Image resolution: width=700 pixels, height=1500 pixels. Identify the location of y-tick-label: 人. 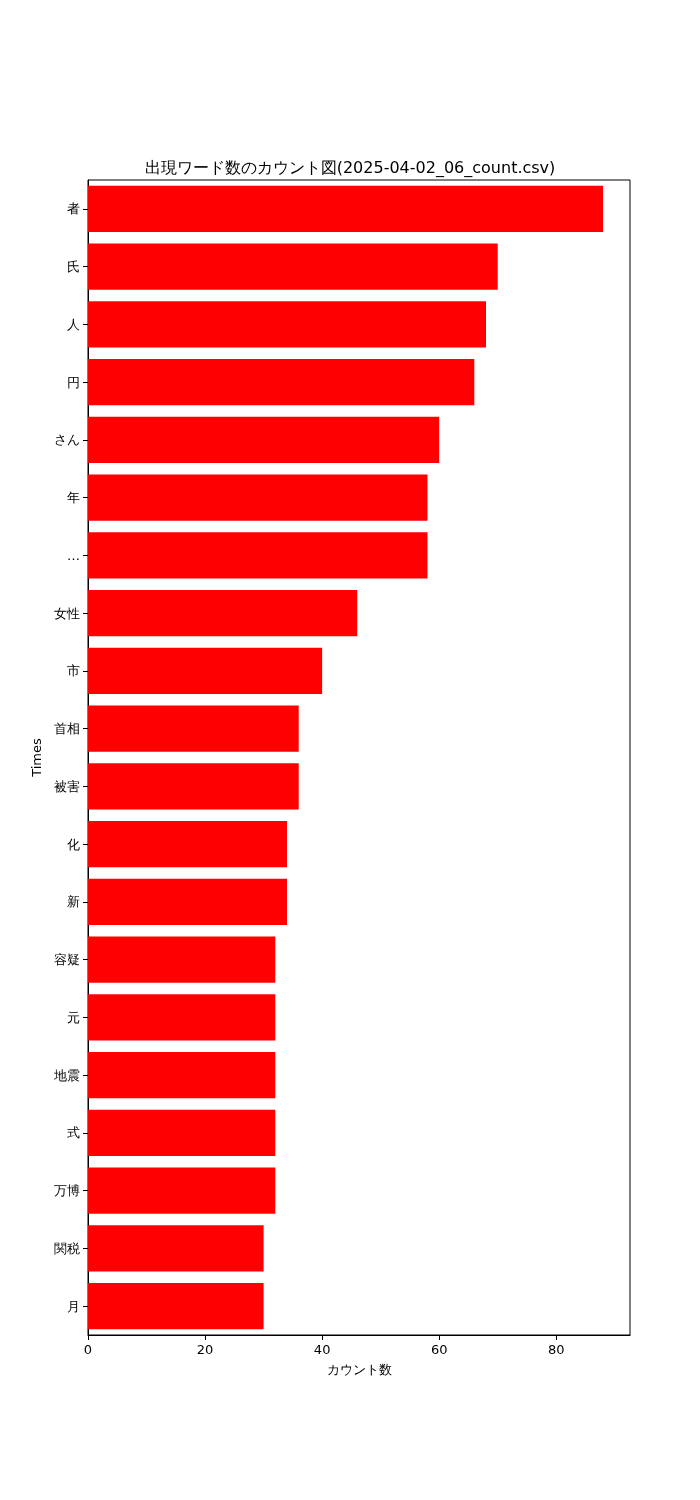
(73, 324).